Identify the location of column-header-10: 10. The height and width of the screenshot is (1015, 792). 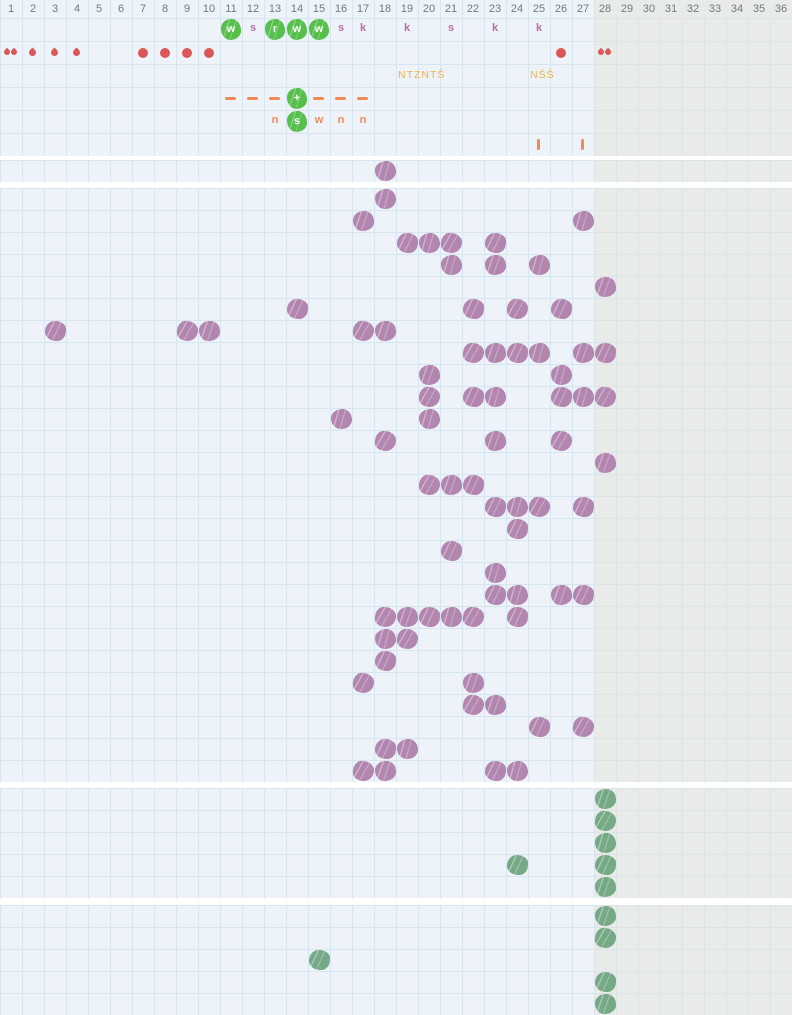
(209, 9).